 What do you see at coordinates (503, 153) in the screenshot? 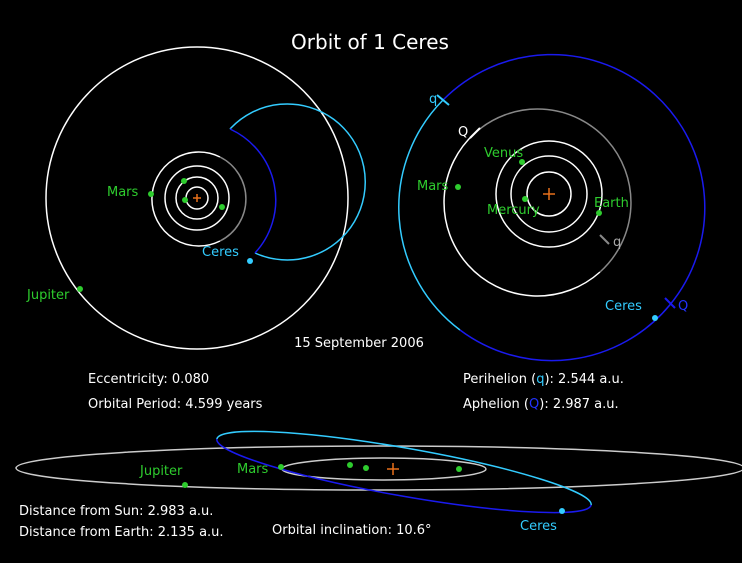
I see `label: Venus` at bounding box center [503, 153].